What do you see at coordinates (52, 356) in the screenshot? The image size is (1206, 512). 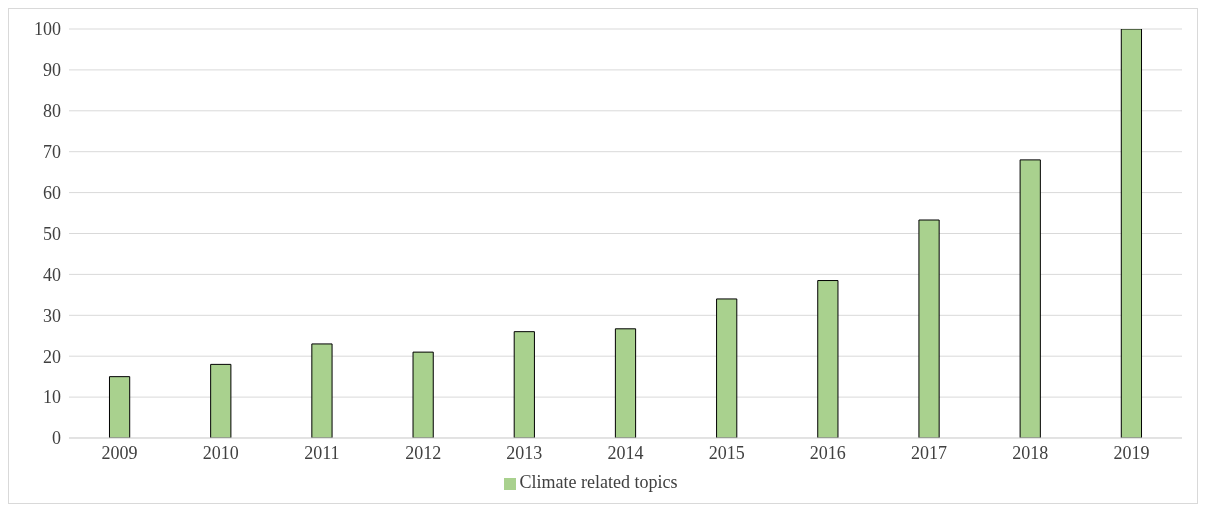 I see `y-tick-label: 20` at bounding box center [52, 356].